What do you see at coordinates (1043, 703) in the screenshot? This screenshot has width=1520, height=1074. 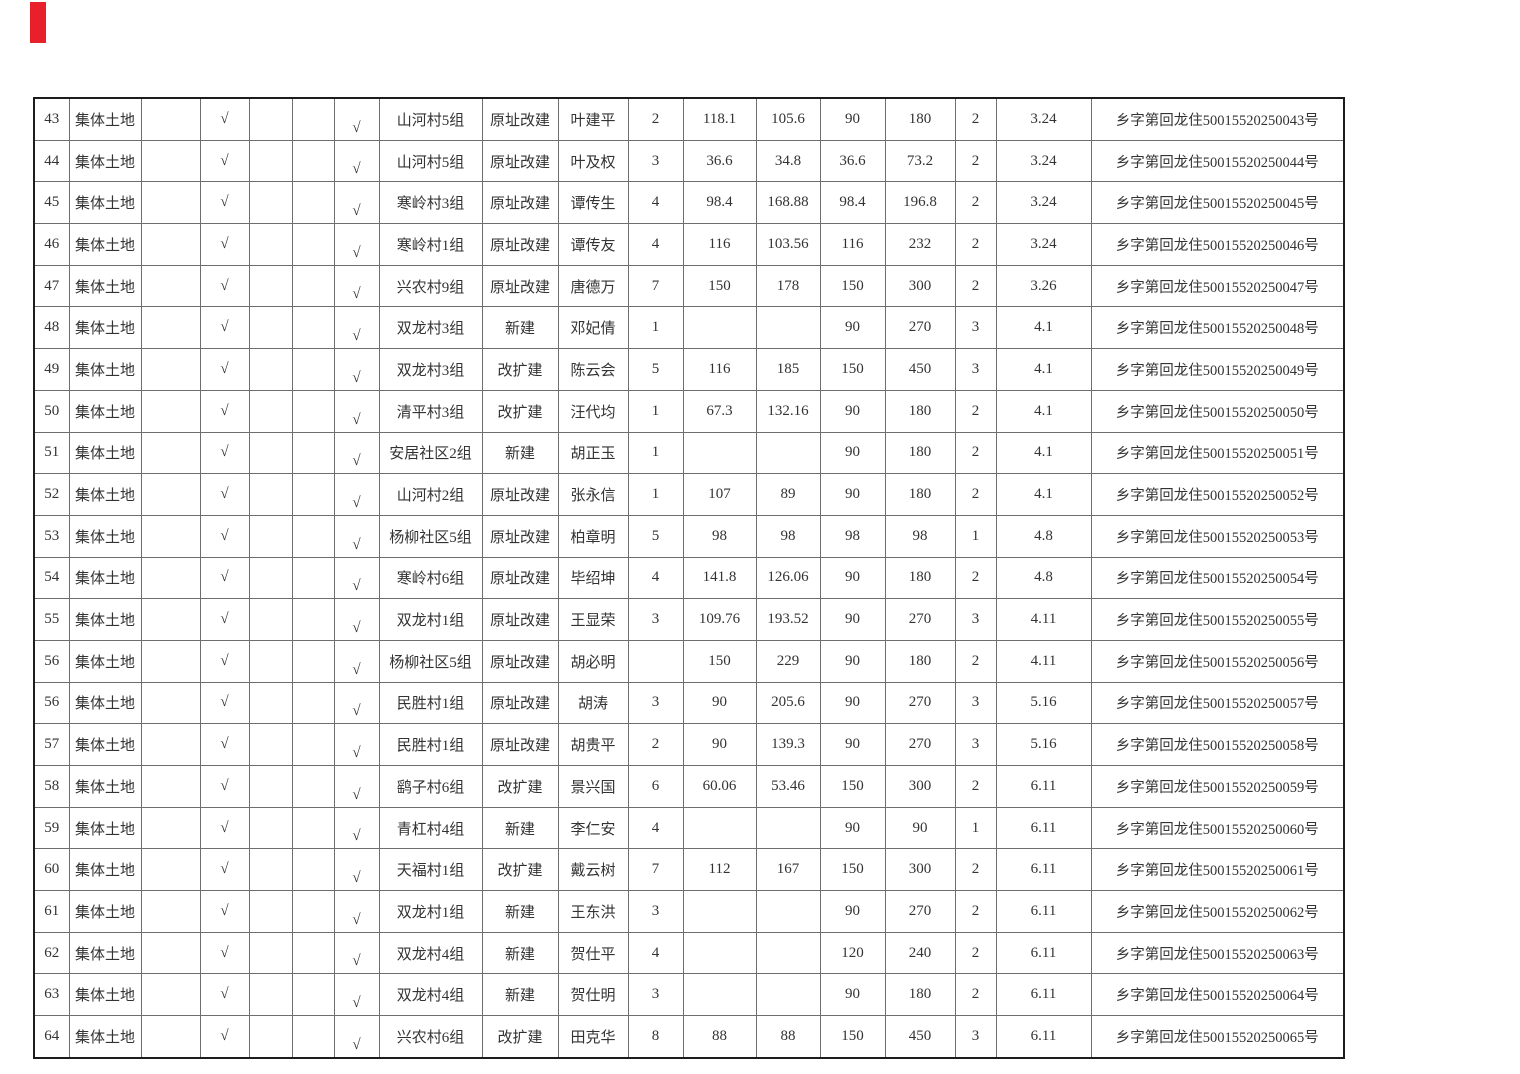 I see `cell-approval-date: 5.16` at bounding box center [1043, 703].